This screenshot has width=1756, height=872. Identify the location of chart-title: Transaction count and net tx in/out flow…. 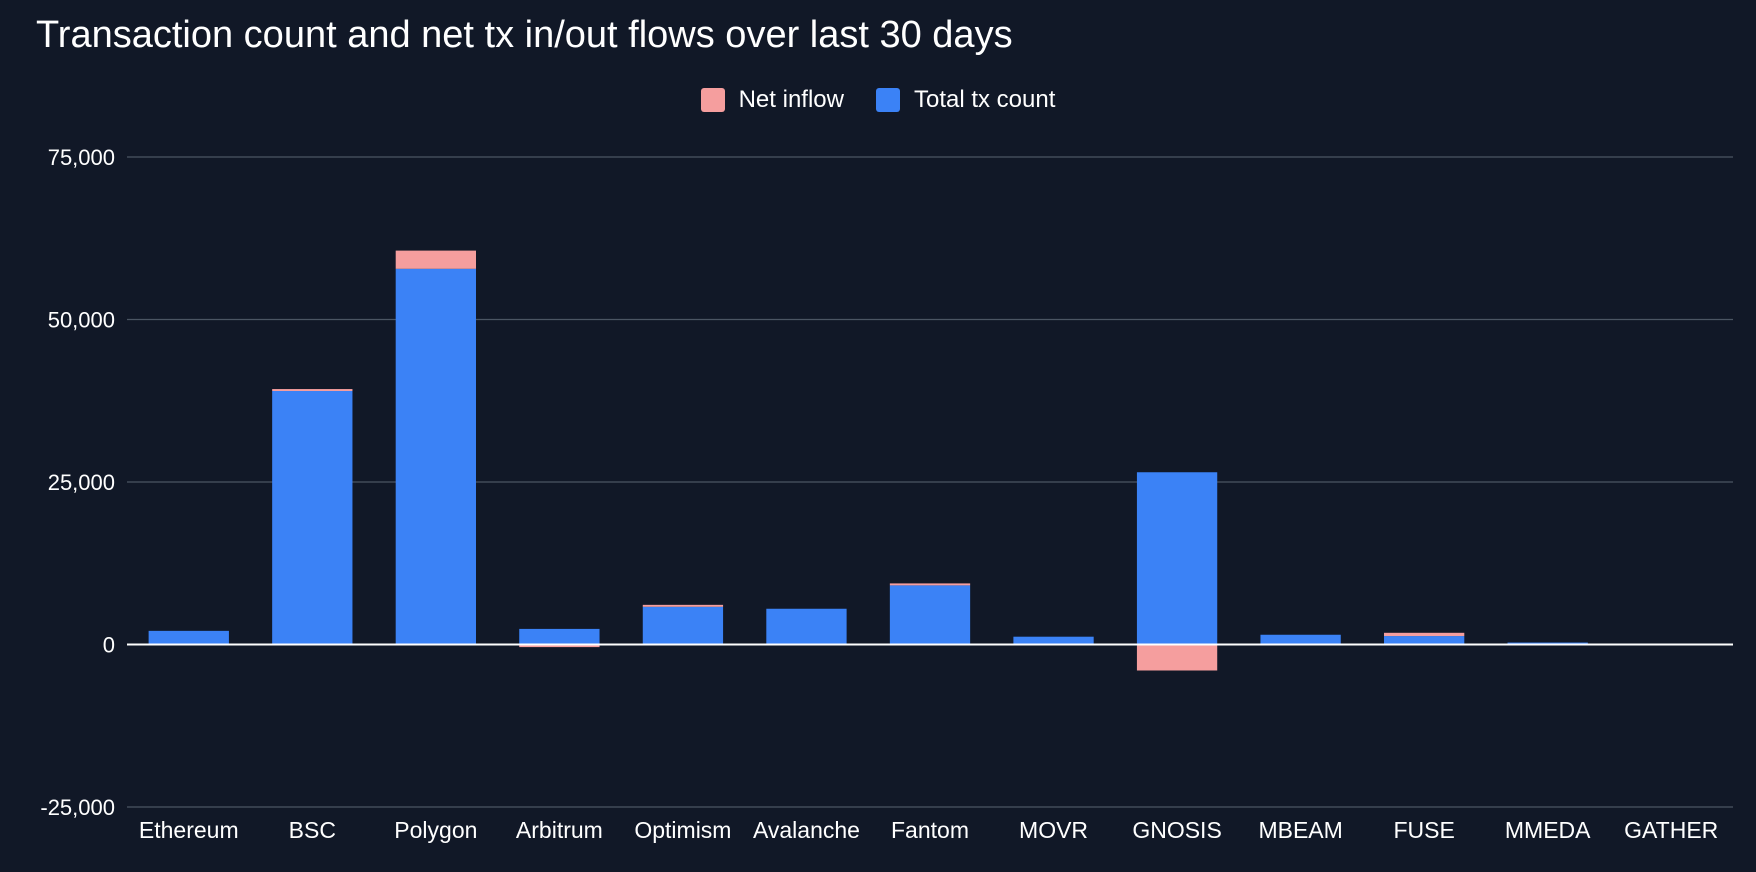
(524, 35).